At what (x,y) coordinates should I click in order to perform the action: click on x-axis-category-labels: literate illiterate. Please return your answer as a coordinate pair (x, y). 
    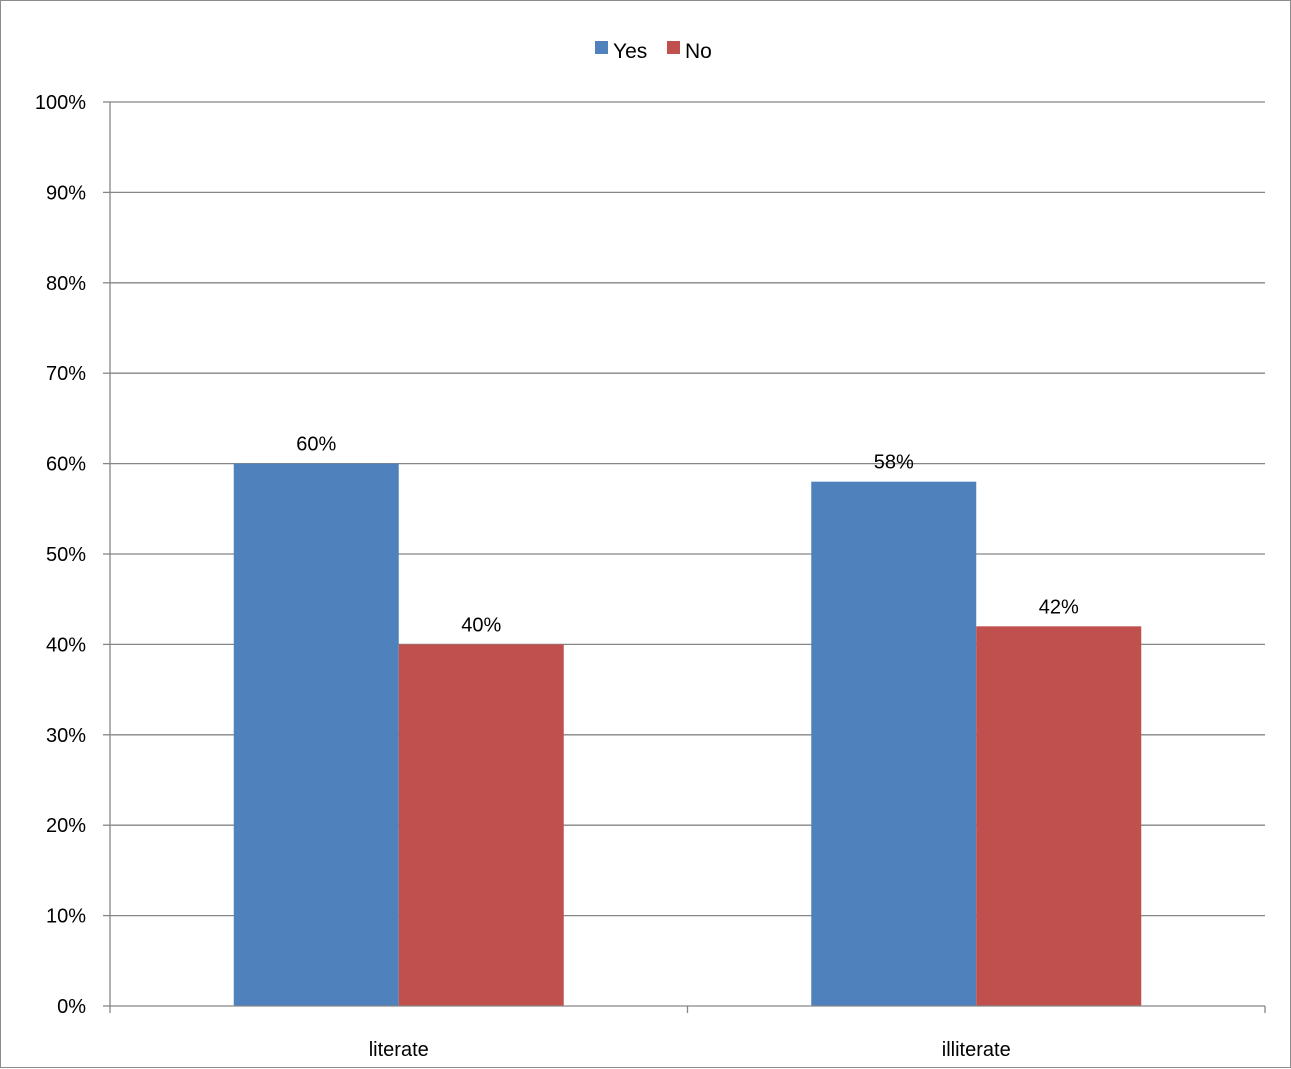
    Looking at the image, I should click on (690, 1050).